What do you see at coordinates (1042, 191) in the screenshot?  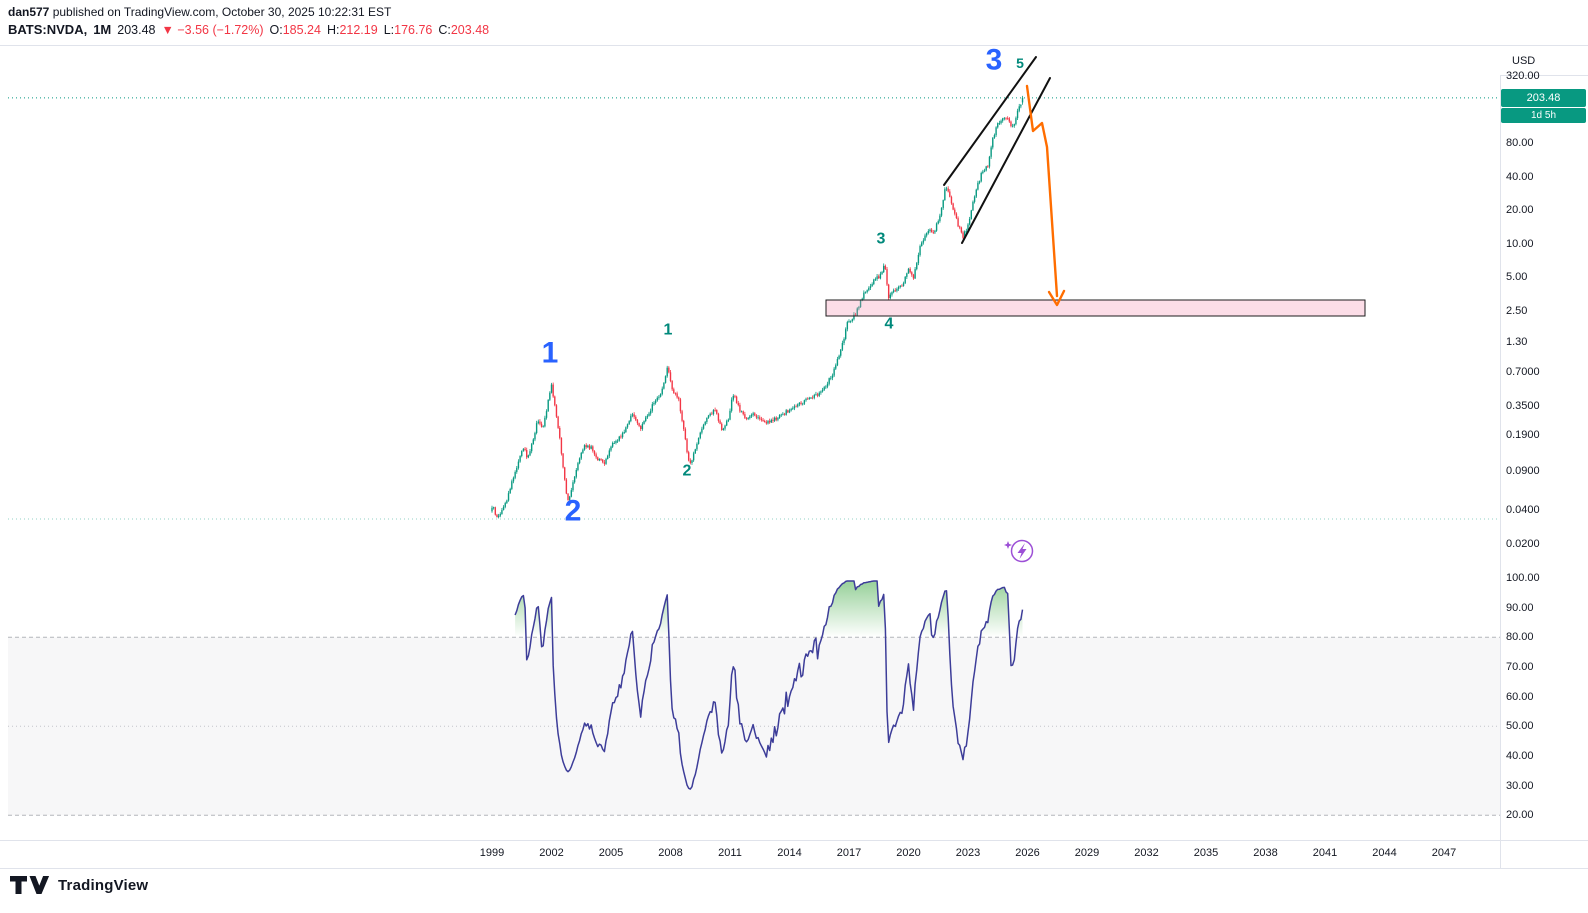 I see `forecast-arrow` at bounding box center [1042, 191].